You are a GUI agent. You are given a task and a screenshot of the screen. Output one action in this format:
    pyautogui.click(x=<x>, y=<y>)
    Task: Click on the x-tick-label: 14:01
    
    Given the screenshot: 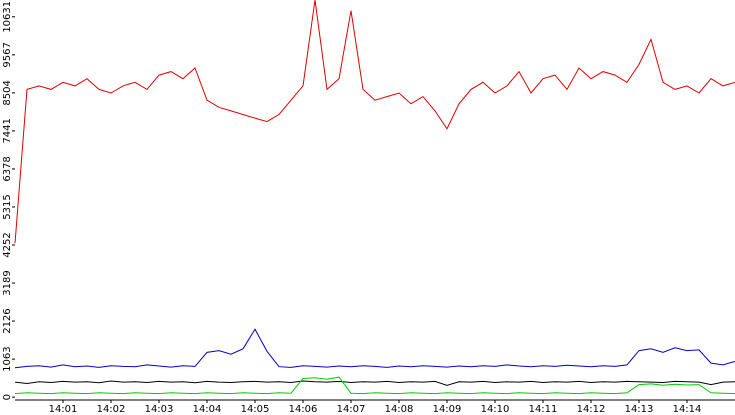 What is the action you would take?
    pyautogui.click(x=63, y=409)
    